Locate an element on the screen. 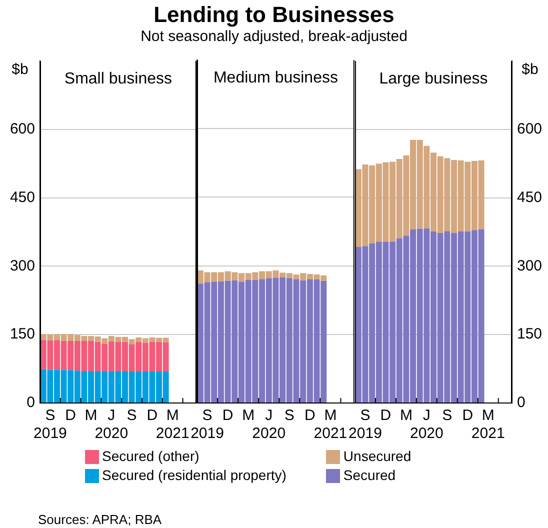 Image resolution: width=548 pixels, height=528 pixels. text: Lending to Businesses is located at coordinates (274, 14).